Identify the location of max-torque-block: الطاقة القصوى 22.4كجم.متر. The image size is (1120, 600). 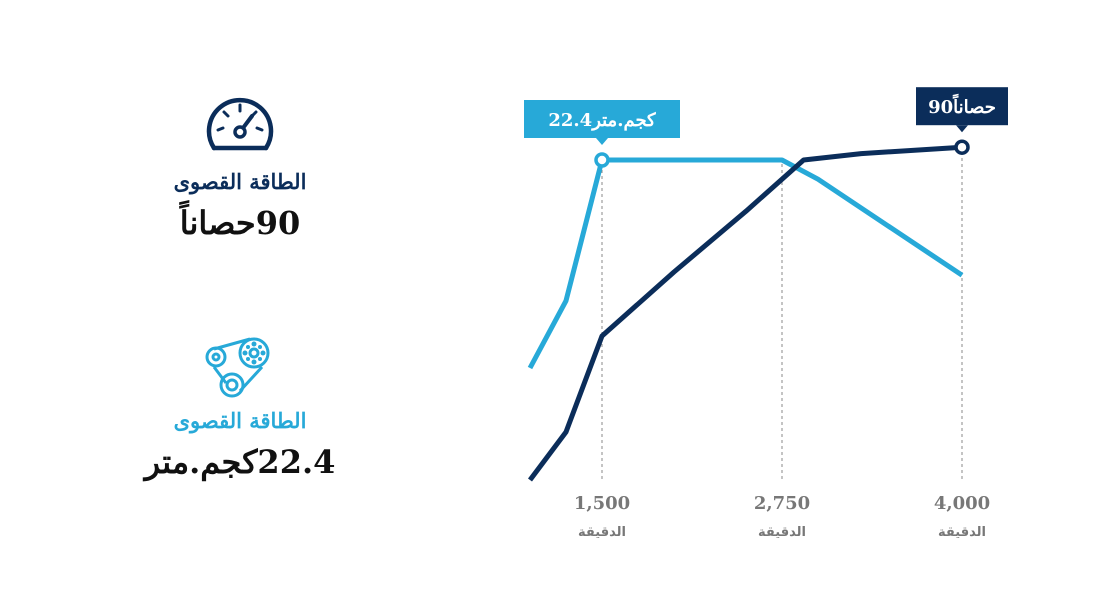
(240, 409).